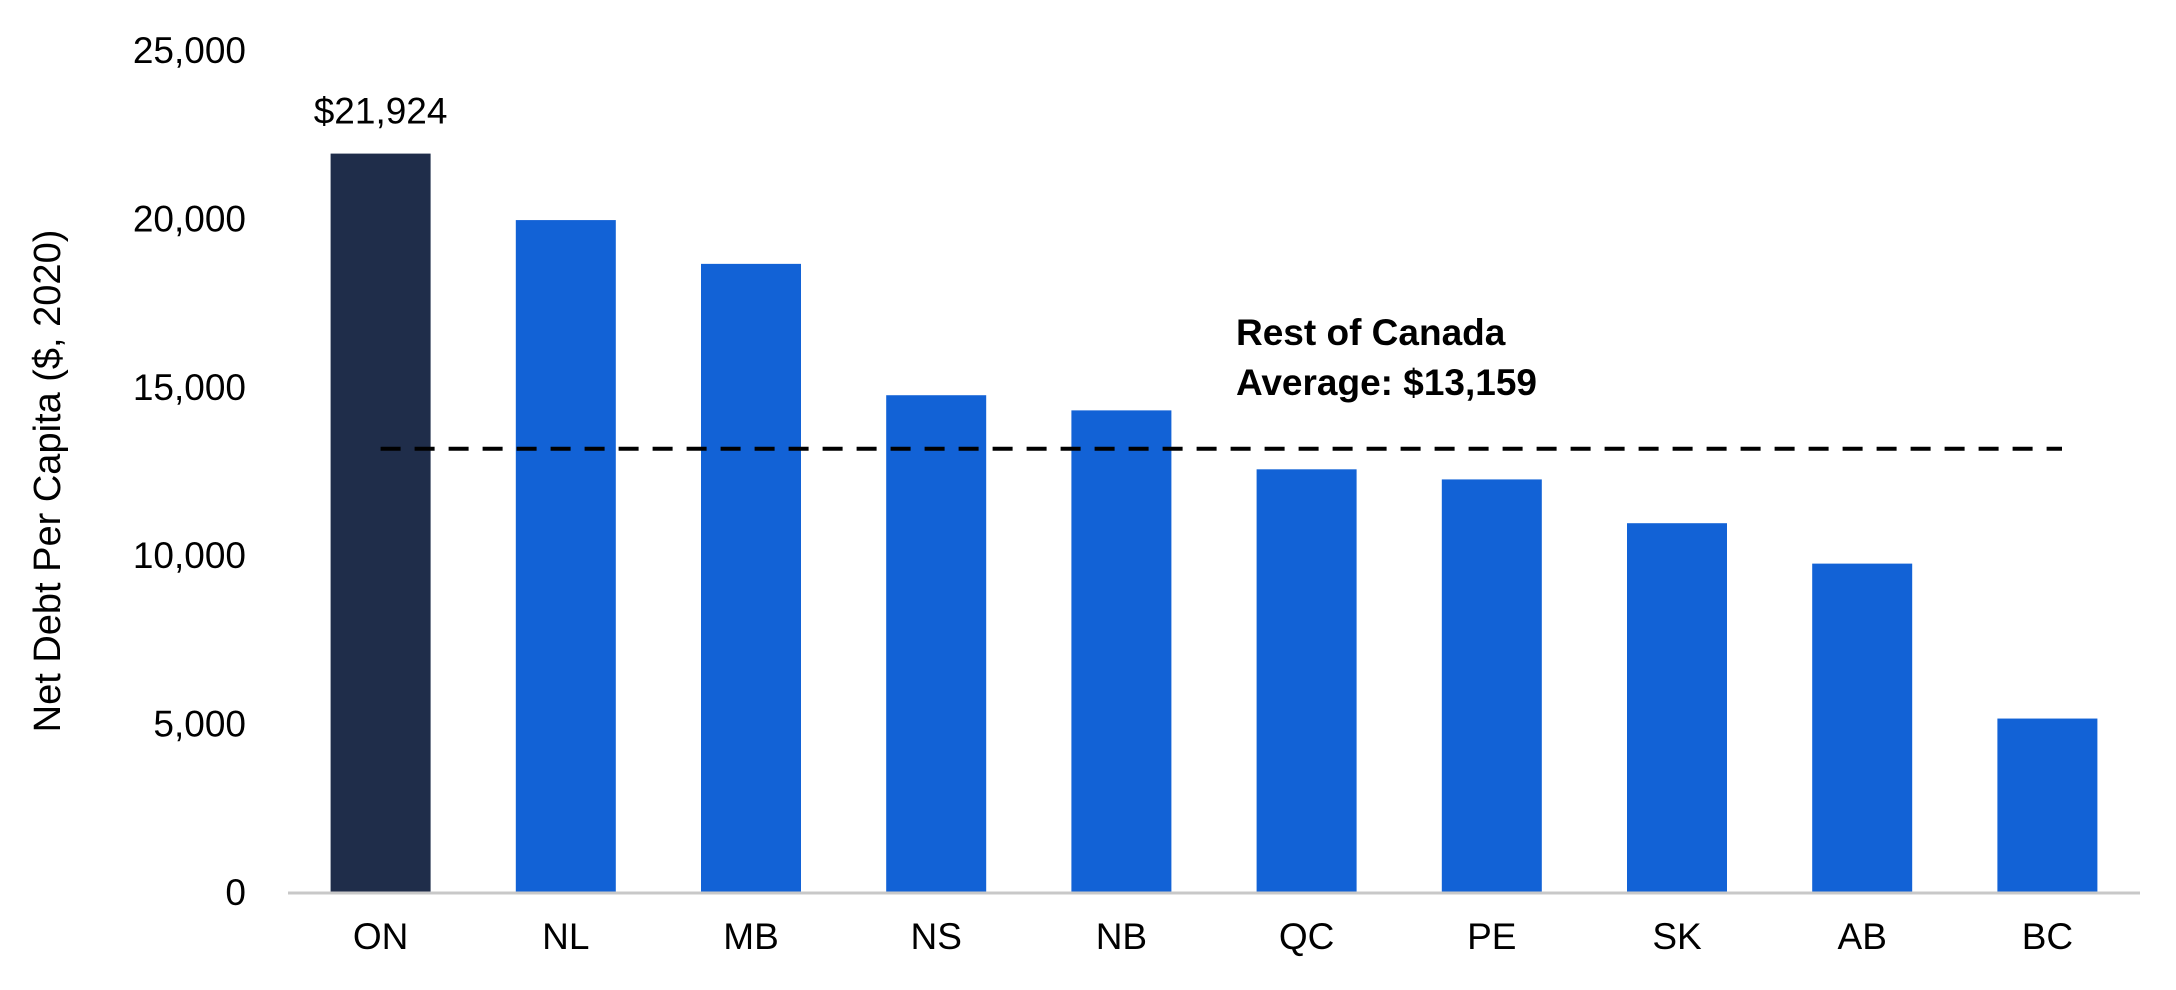 Image resolution: width=2176 pixels, height=990 pixels. Describe the element at coordinates (1121, 936) in the screenshot. I see `x-tick-label-nb: NB` at that location.